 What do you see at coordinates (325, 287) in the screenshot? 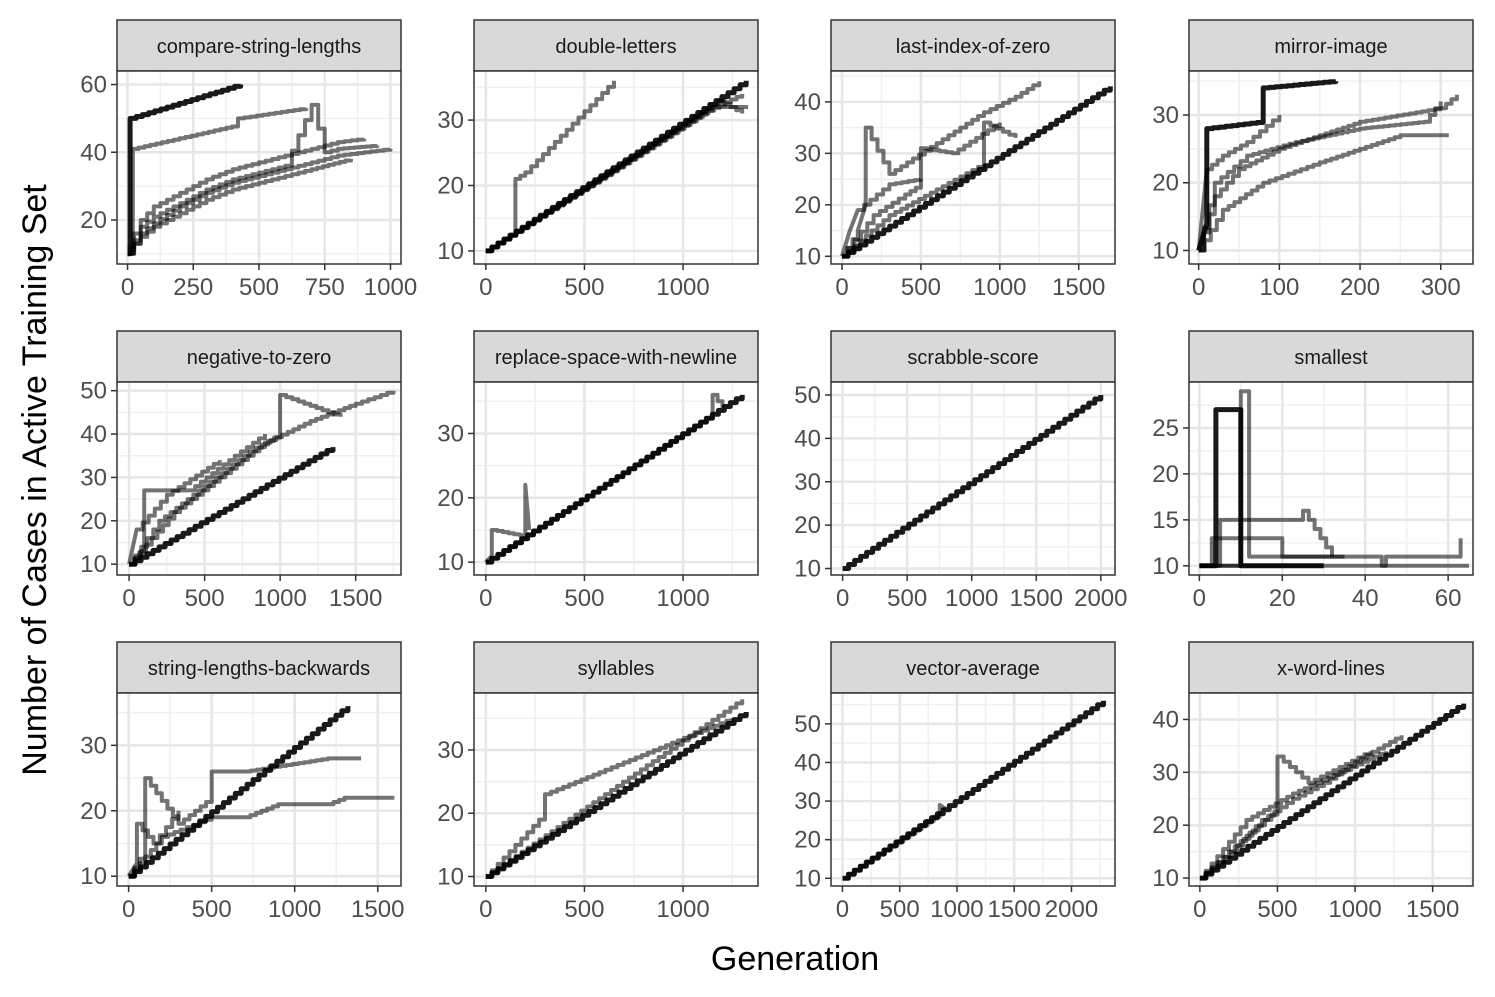
I see `x-tick-label: 750` at bounding box center [325, 287].